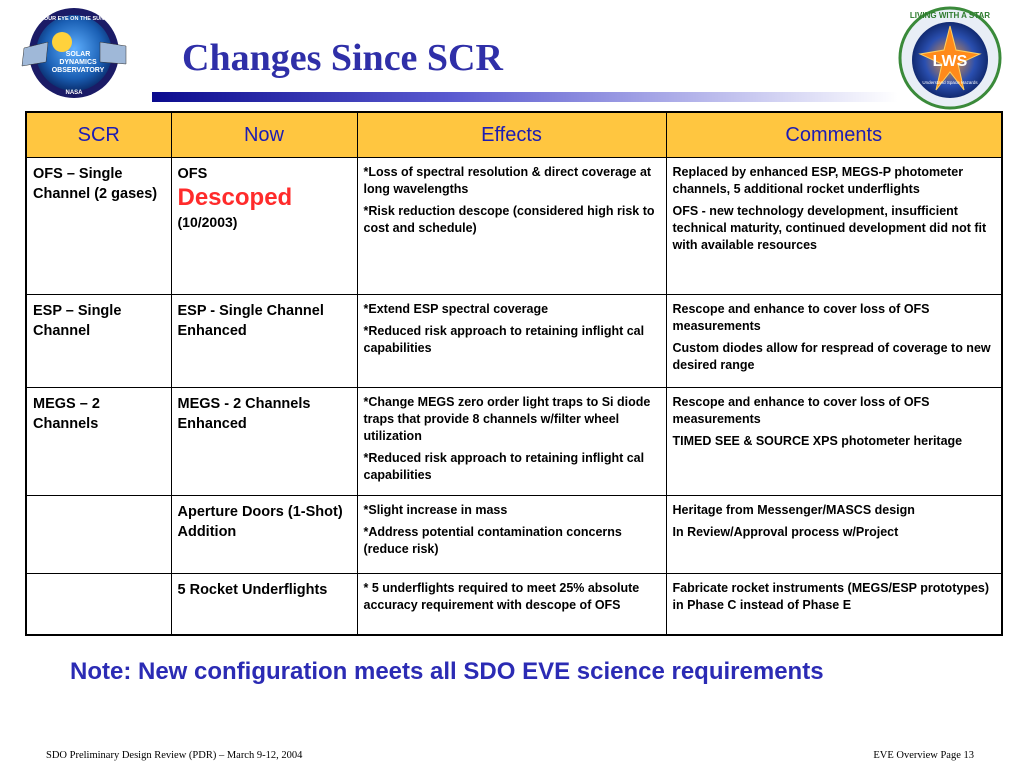 This screenshot has width=1024, height=768. What do you see at coordinates (207, 222) in the screenshot?
I see `descoped-date: (10/2003)` at bounding box center [207, 222].